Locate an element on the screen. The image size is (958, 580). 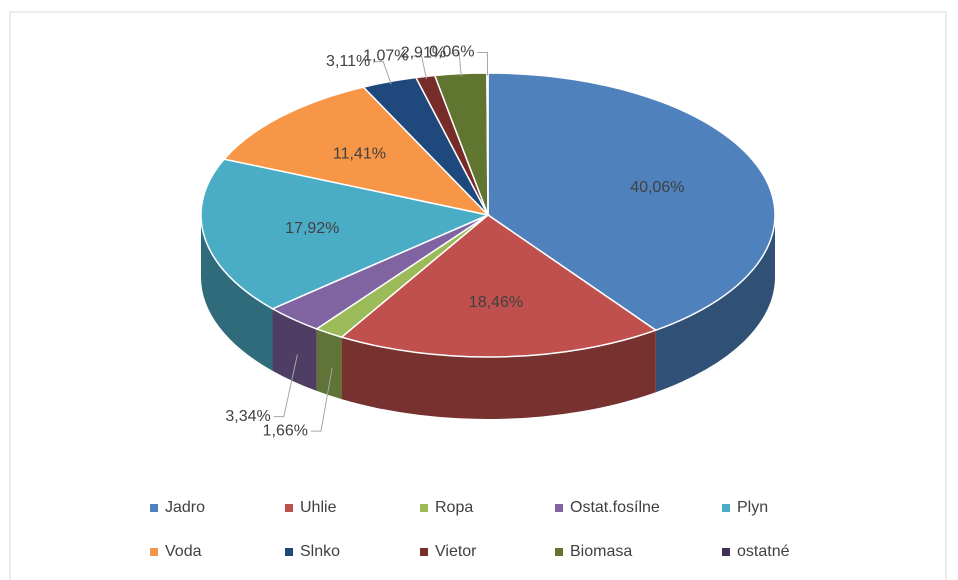
legend-label: Ropa is located at coordinates (454, 507).